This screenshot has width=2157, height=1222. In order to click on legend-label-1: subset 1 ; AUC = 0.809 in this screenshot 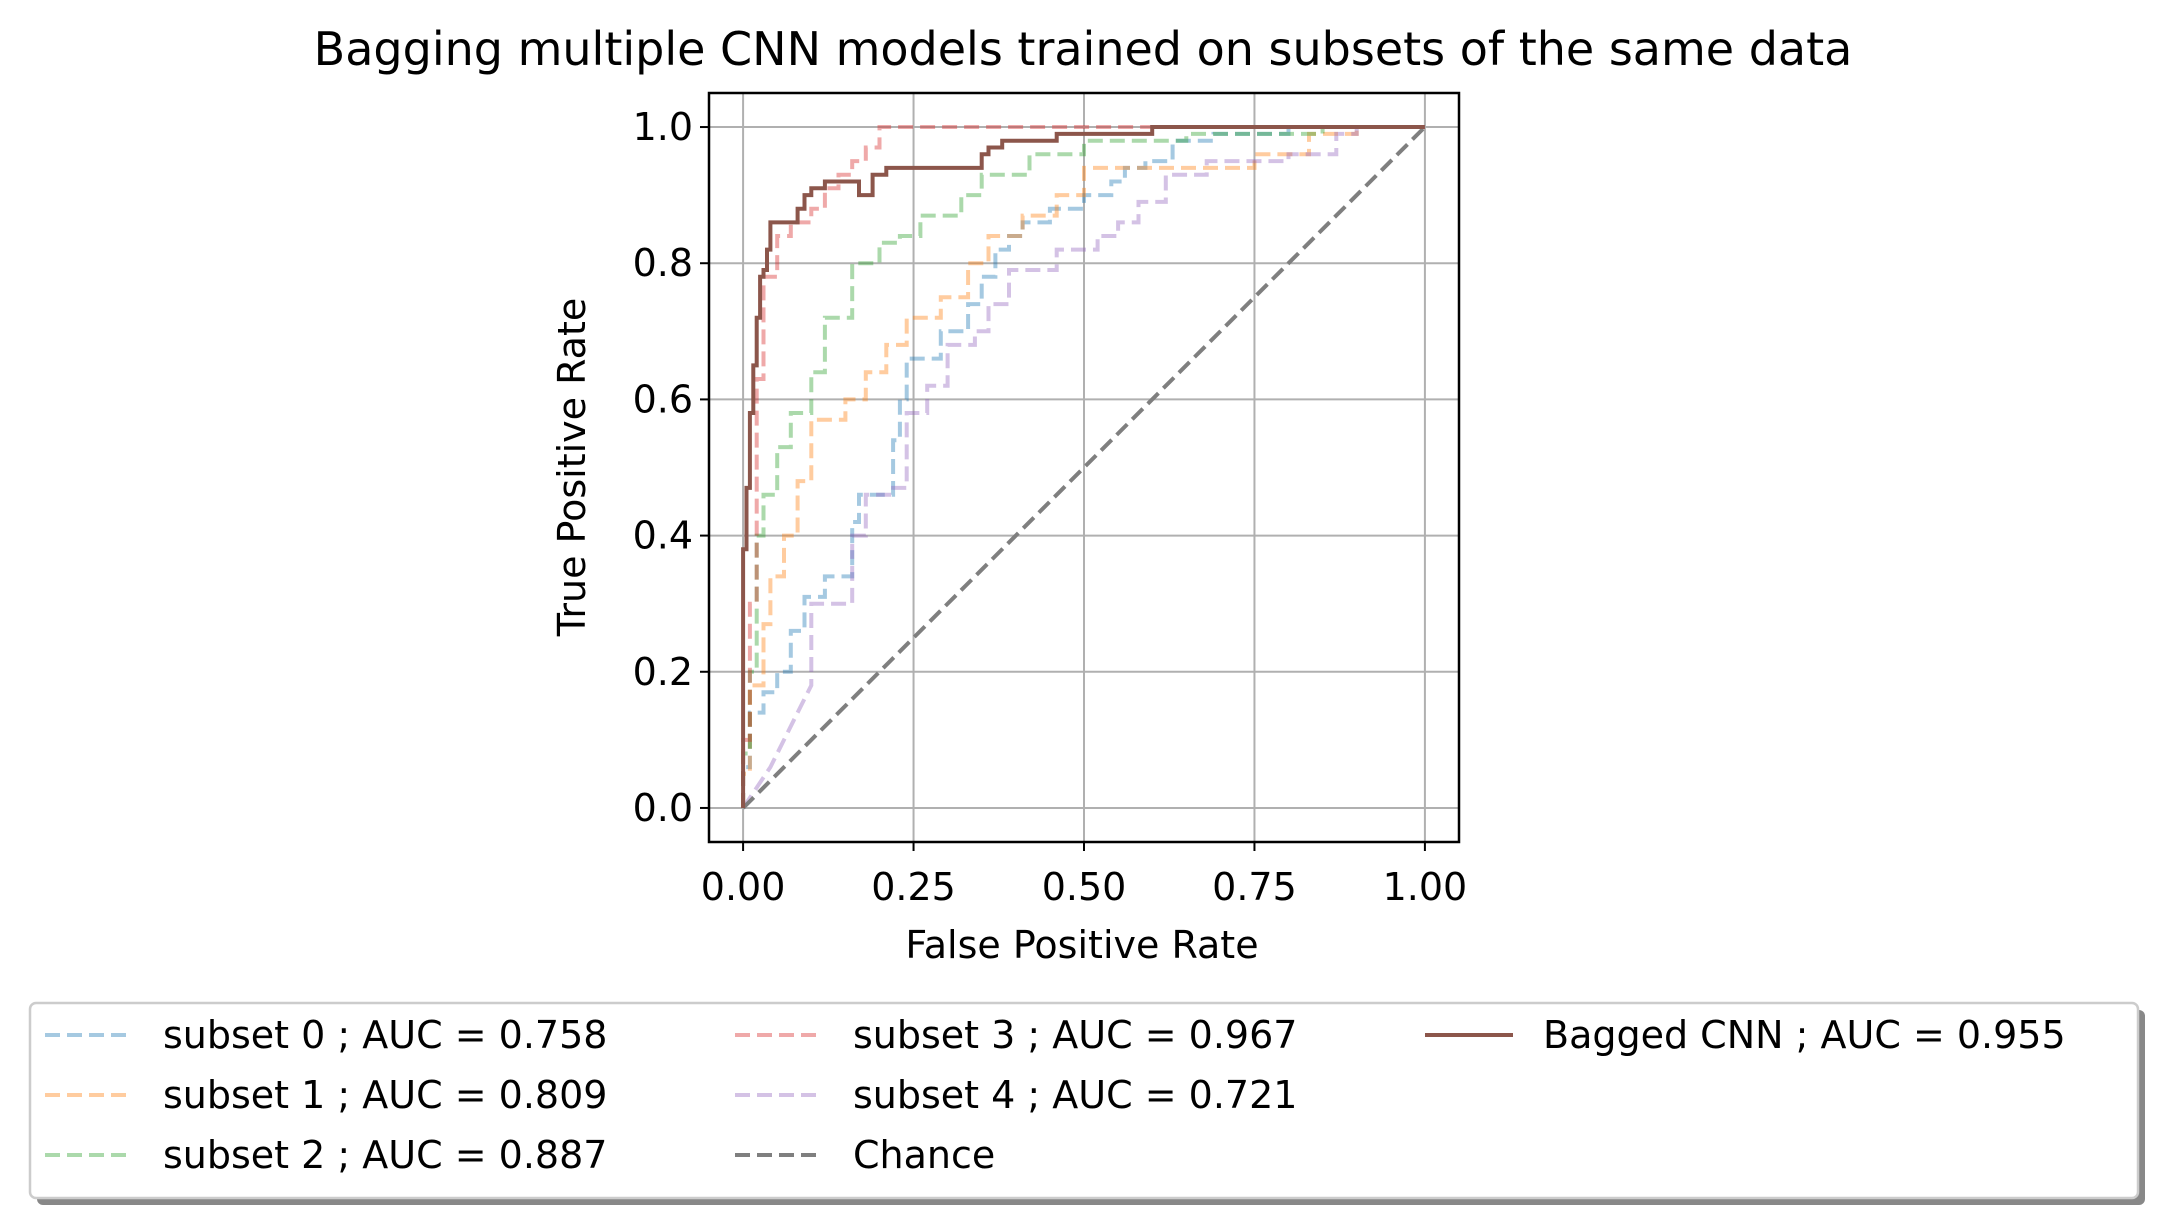, I will do `click(385, 1095)`.